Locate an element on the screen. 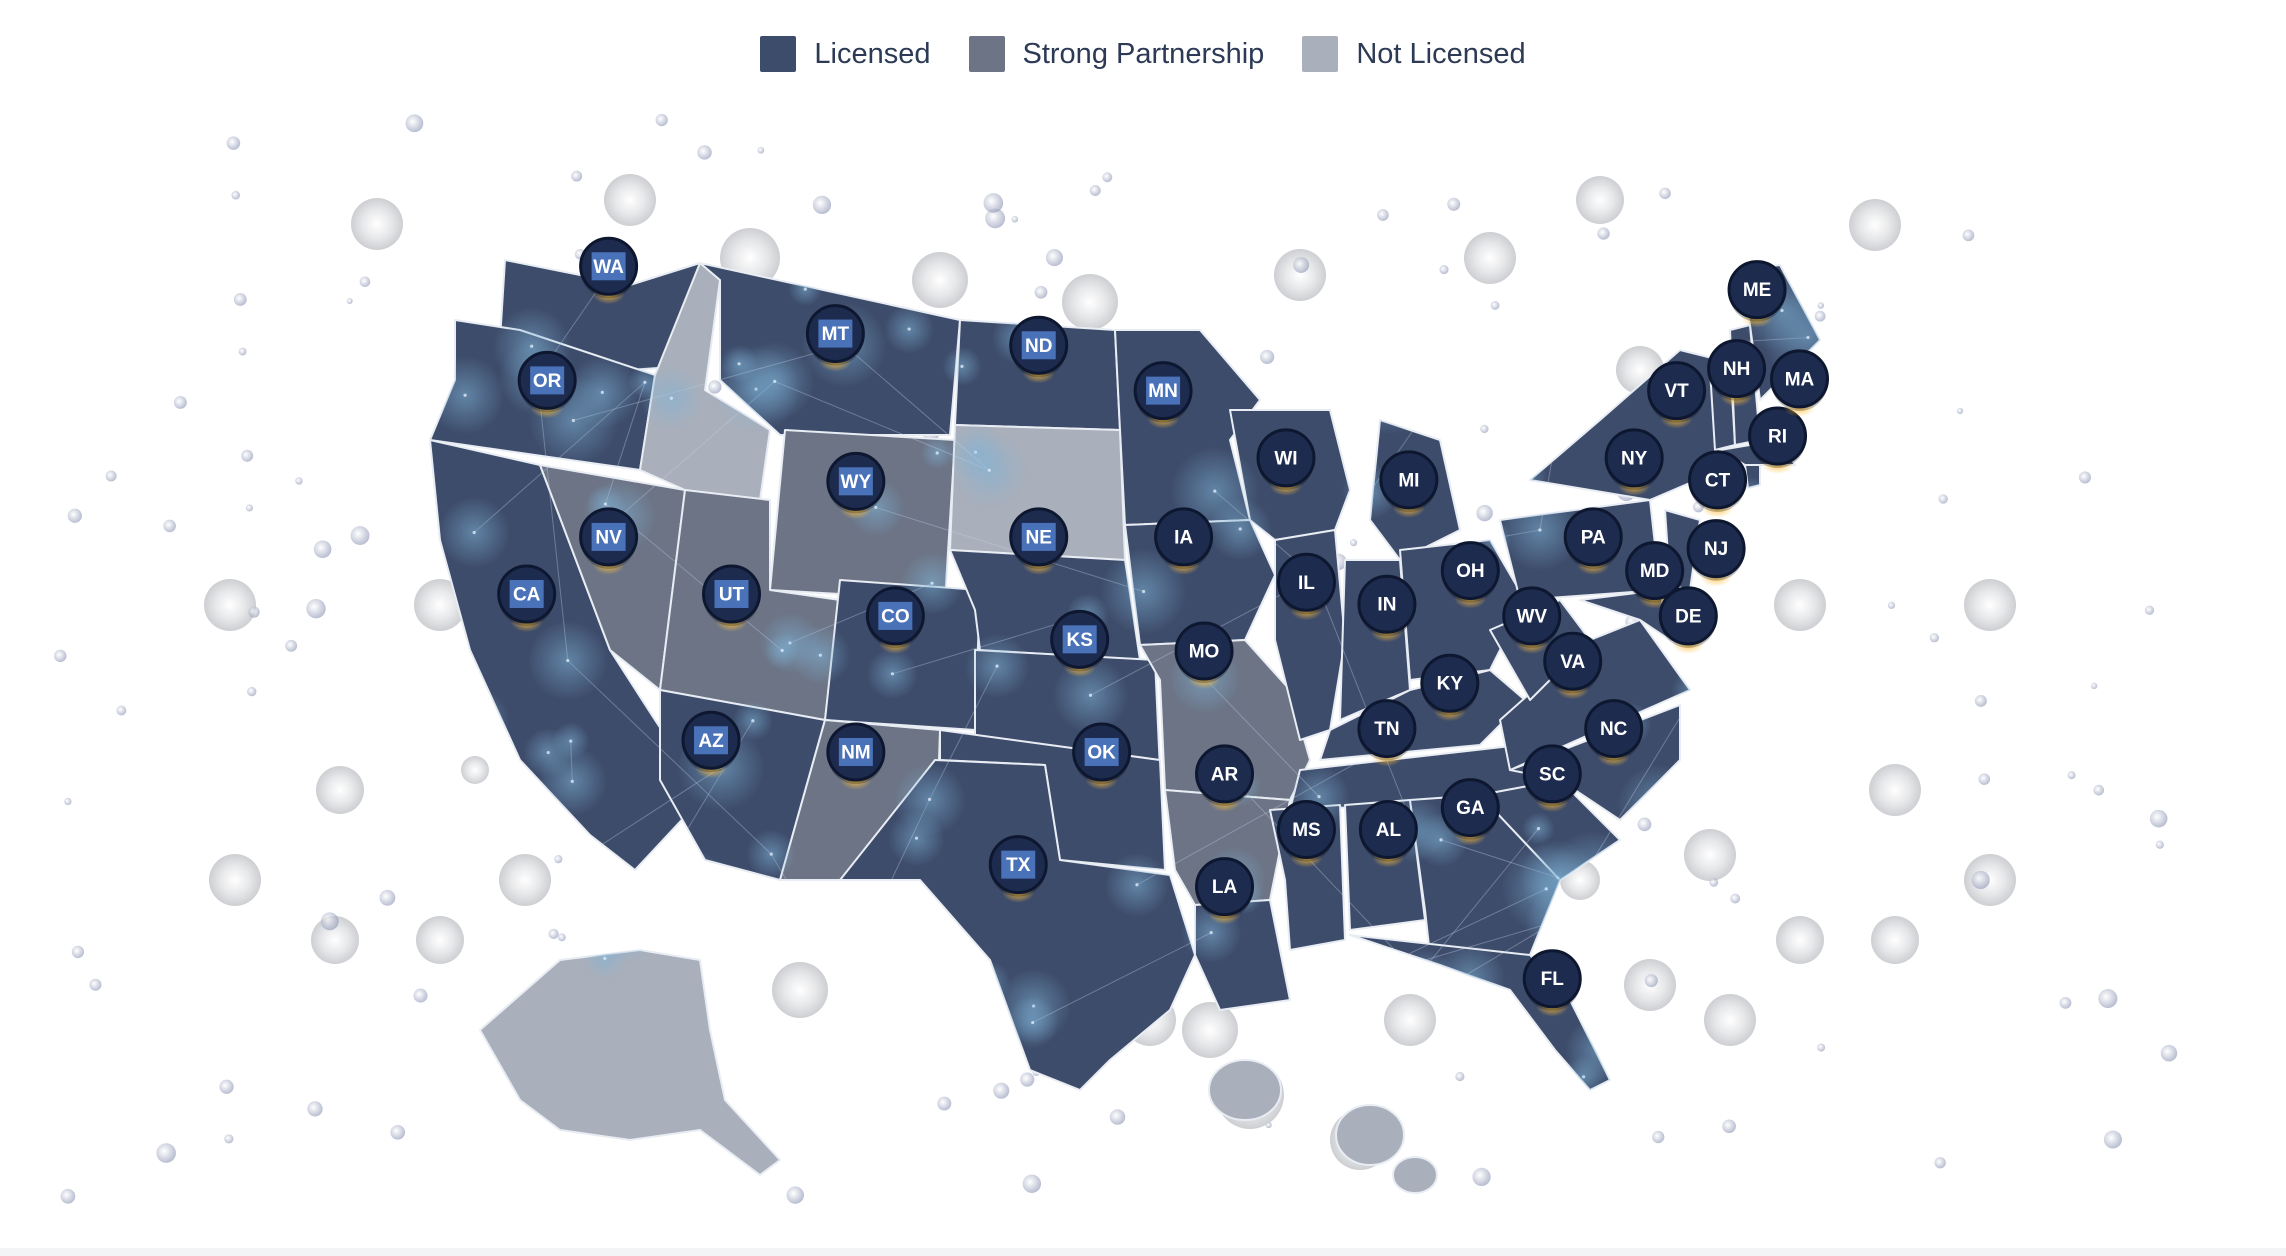 Image resolution: width=2286 pixels, height=1256 pixels. state-pin-tn: TN is located at coordinates (1387, 733).